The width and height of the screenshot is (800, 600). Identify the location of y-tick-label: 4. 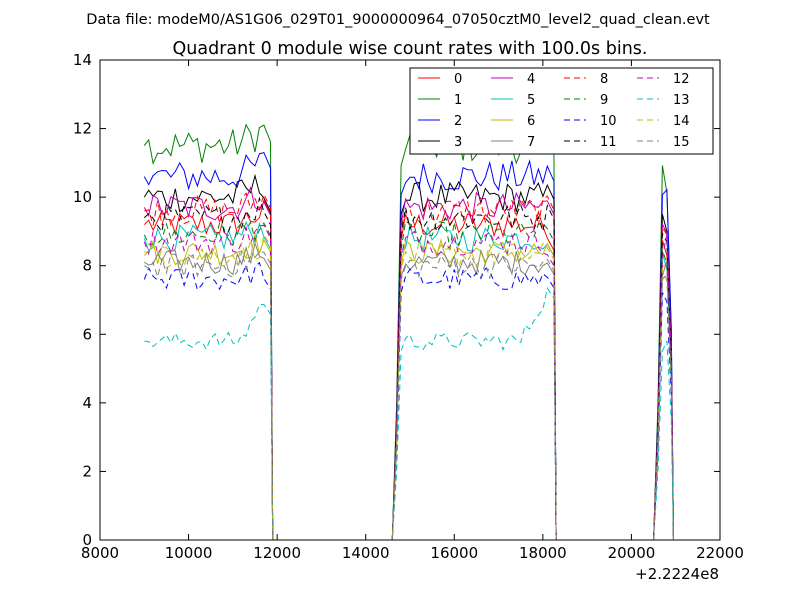
(87, 403).